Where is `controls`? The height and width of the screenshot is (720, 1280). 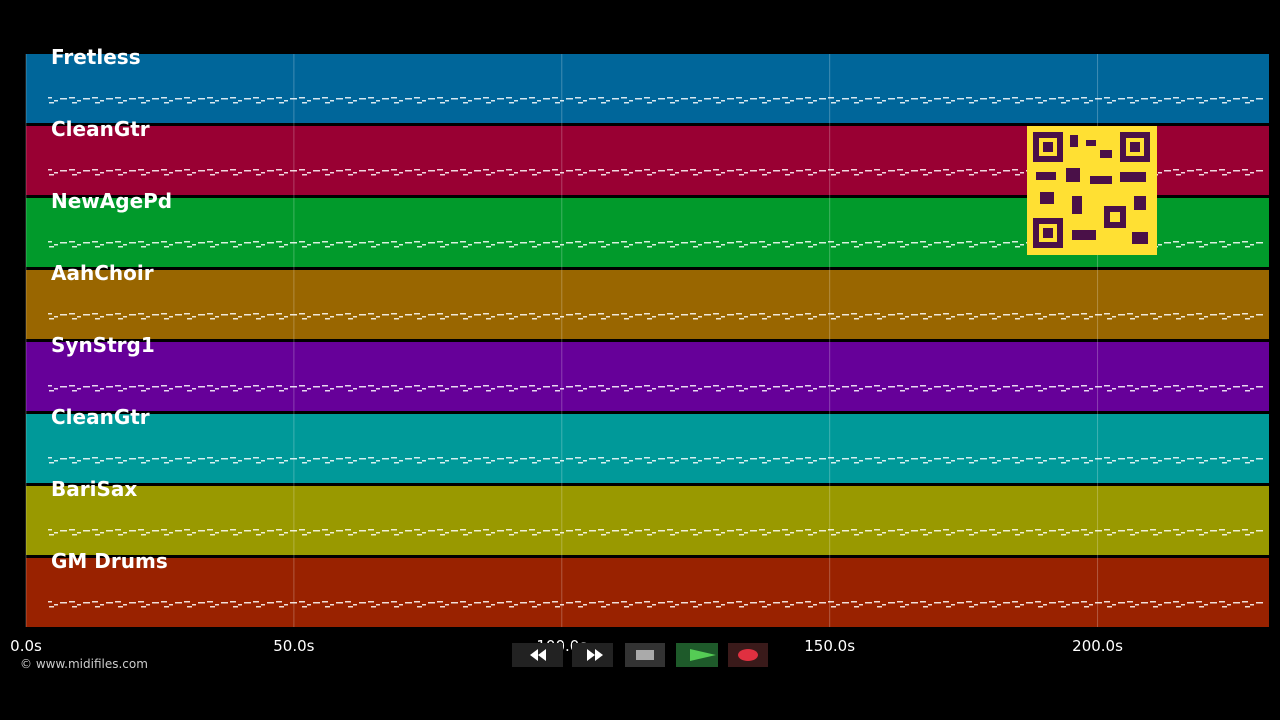 controls is located at coordinates (640, 655).